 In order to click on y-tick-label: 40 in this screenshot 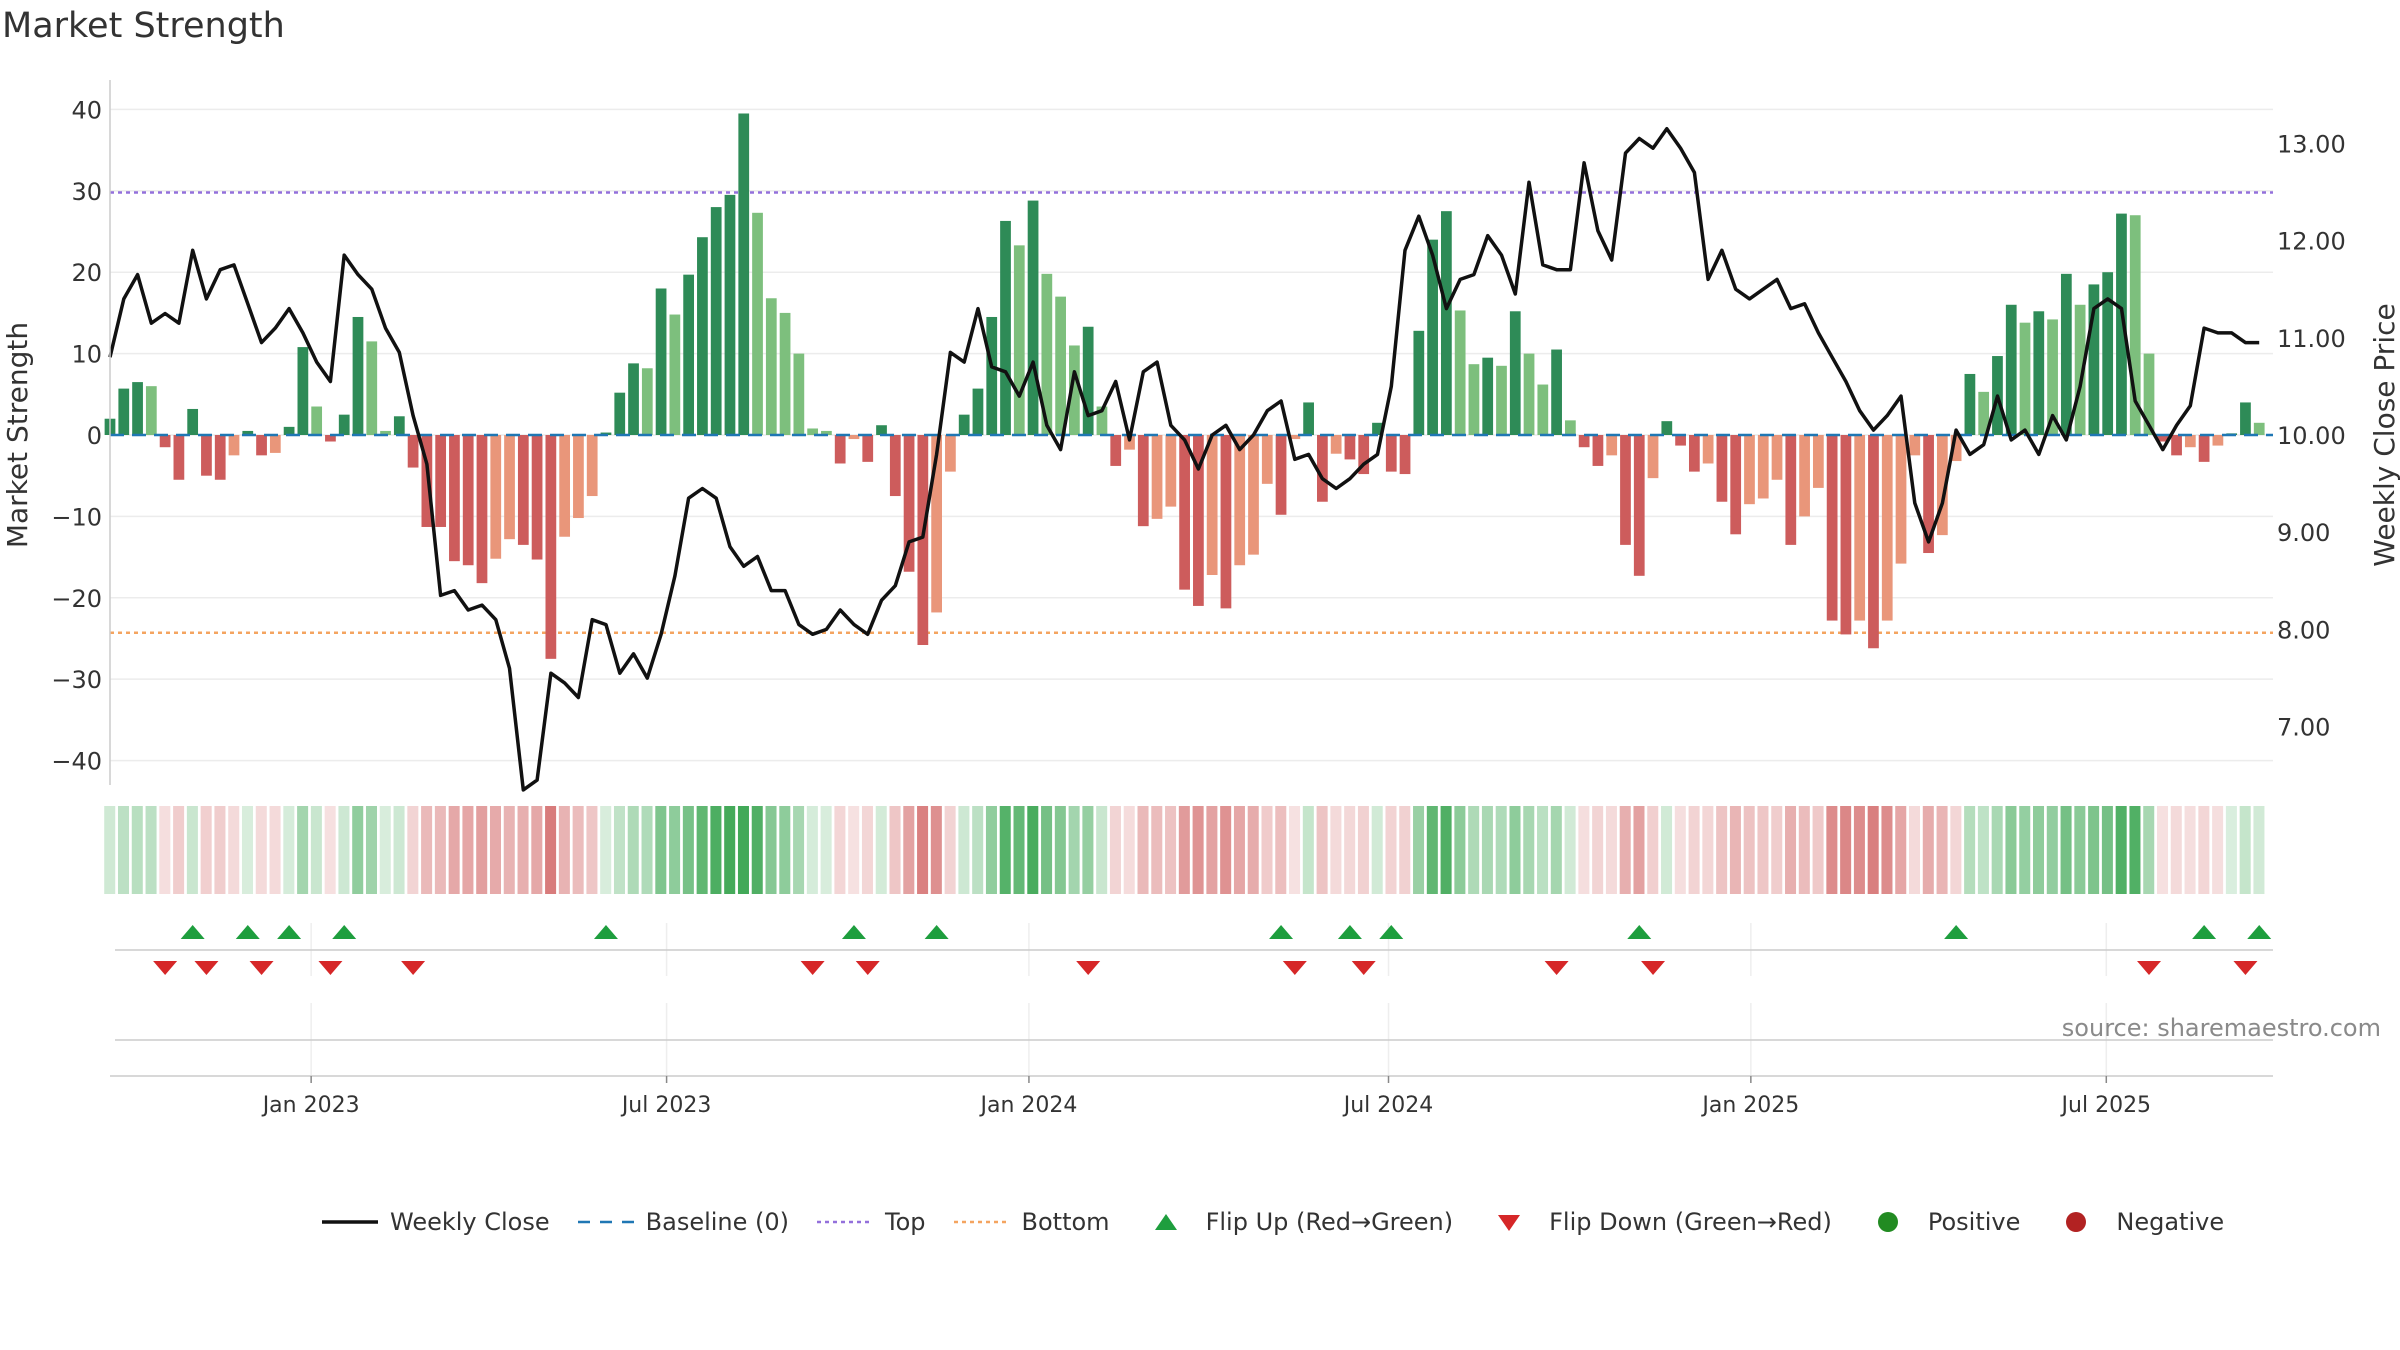, I will do `click(86, 110)`.